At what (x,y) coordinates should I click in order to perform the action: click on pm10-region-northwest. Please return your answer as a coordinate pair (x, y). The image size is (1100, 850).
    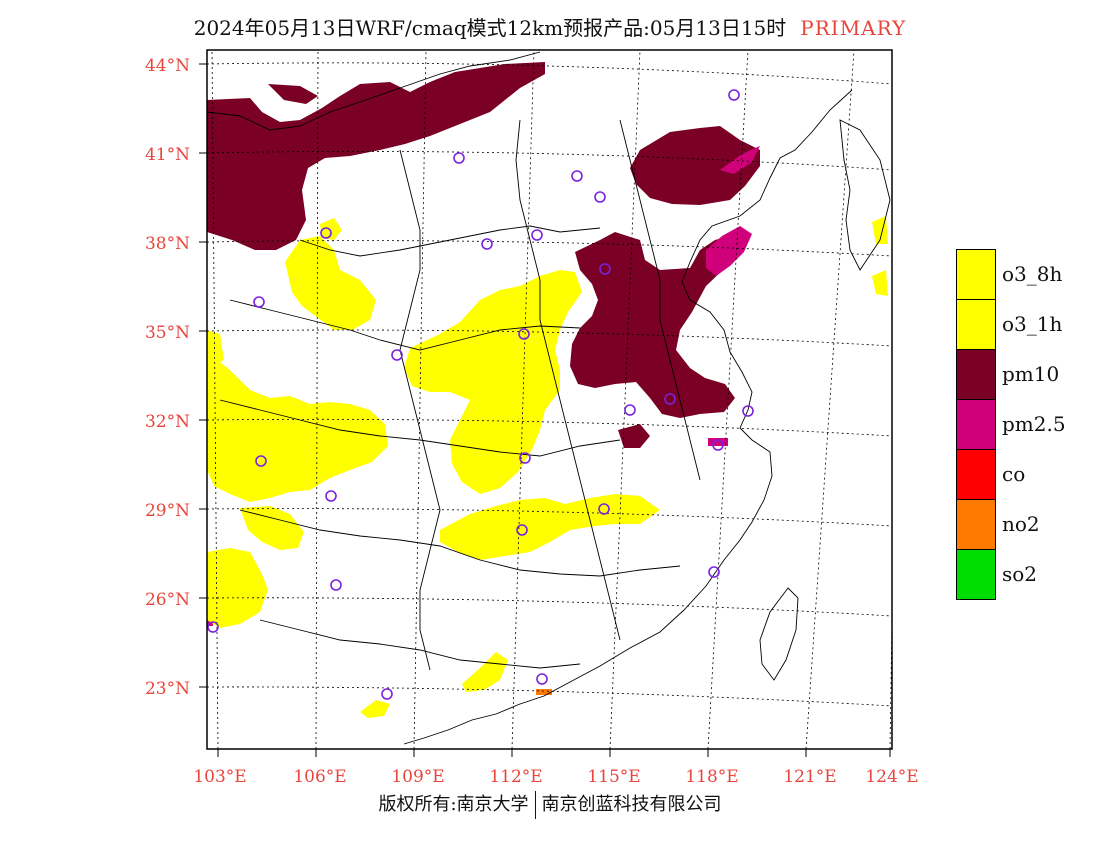
    Looking at the image, I should click on (376, 156).